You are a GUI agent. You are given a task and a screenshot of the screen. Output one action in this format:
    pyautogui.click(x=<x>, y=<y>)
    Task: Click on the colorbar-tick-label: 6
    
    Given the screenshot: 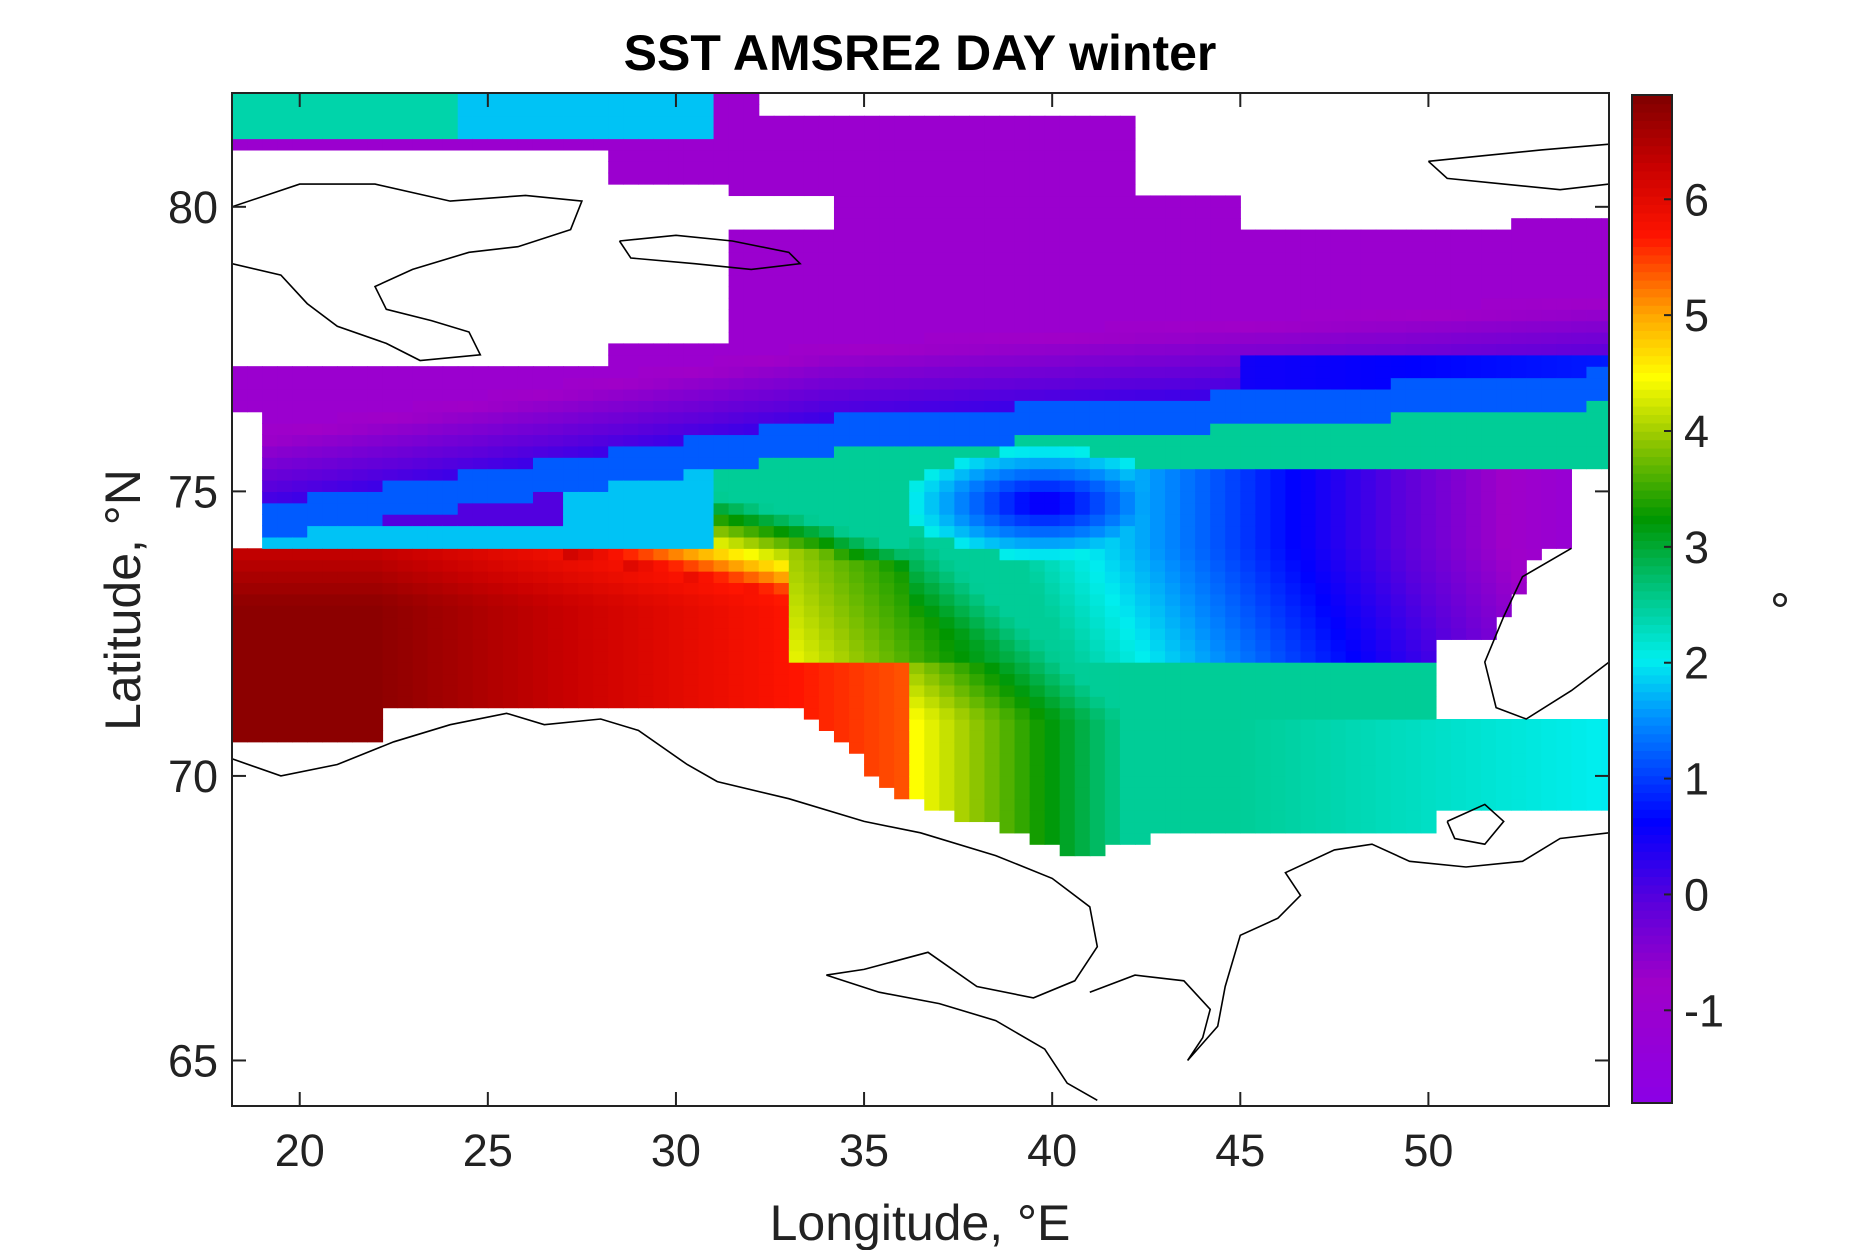 What is the action you would take?
    pyautogui.click(x=1696, y=199)
    